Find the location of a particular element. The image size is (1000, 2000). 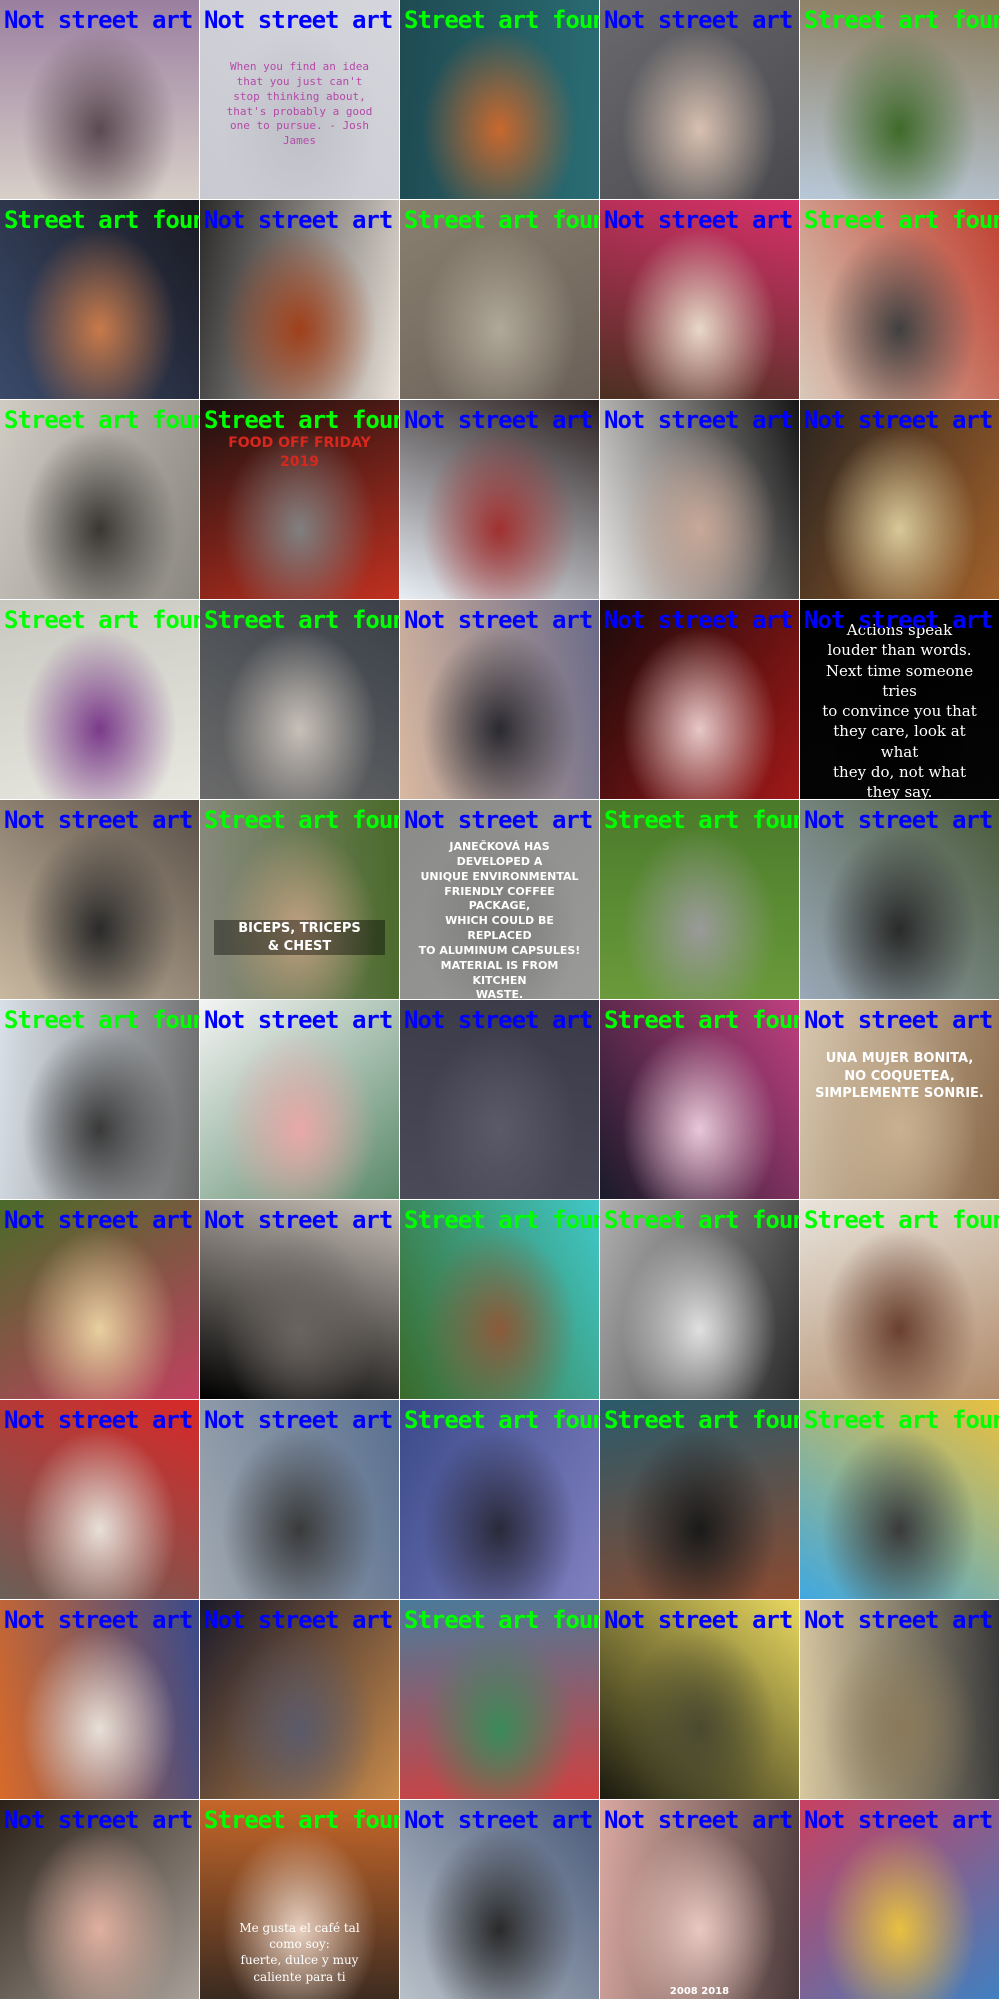

image-caption: BICEPS, TRICEPS & CHEST is located at coordinates (299, 938).